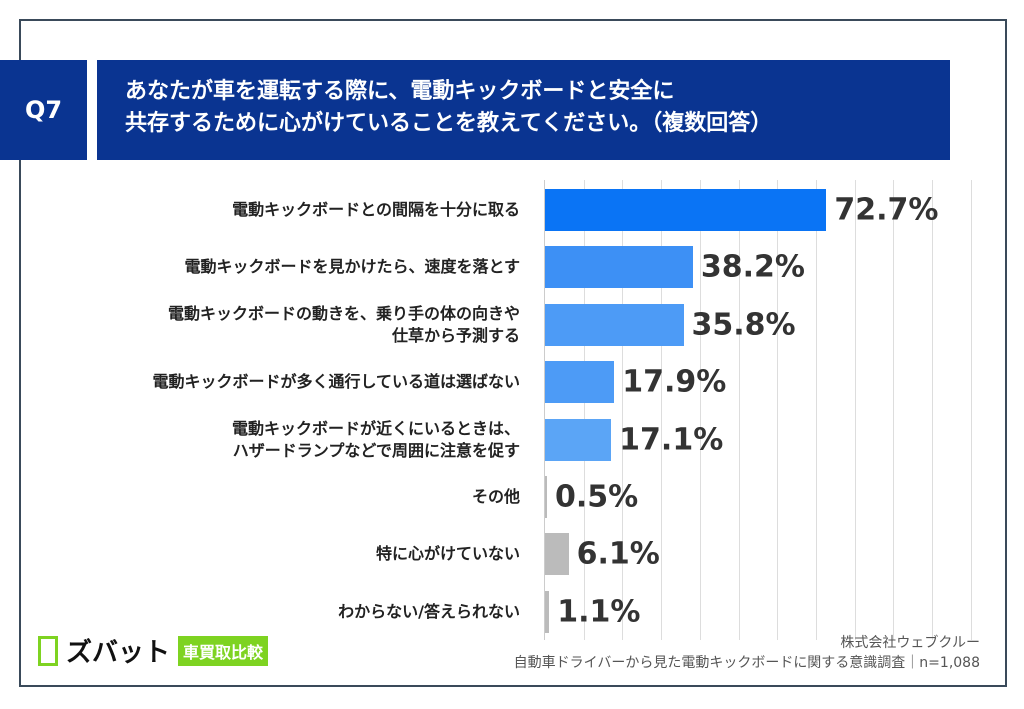 The height and width of the screenshot is (709, 1024). Describe the element at coordinates (910, 643) in the screenshot. I see `company-name: 株式会社ウェブクルー` at that location.